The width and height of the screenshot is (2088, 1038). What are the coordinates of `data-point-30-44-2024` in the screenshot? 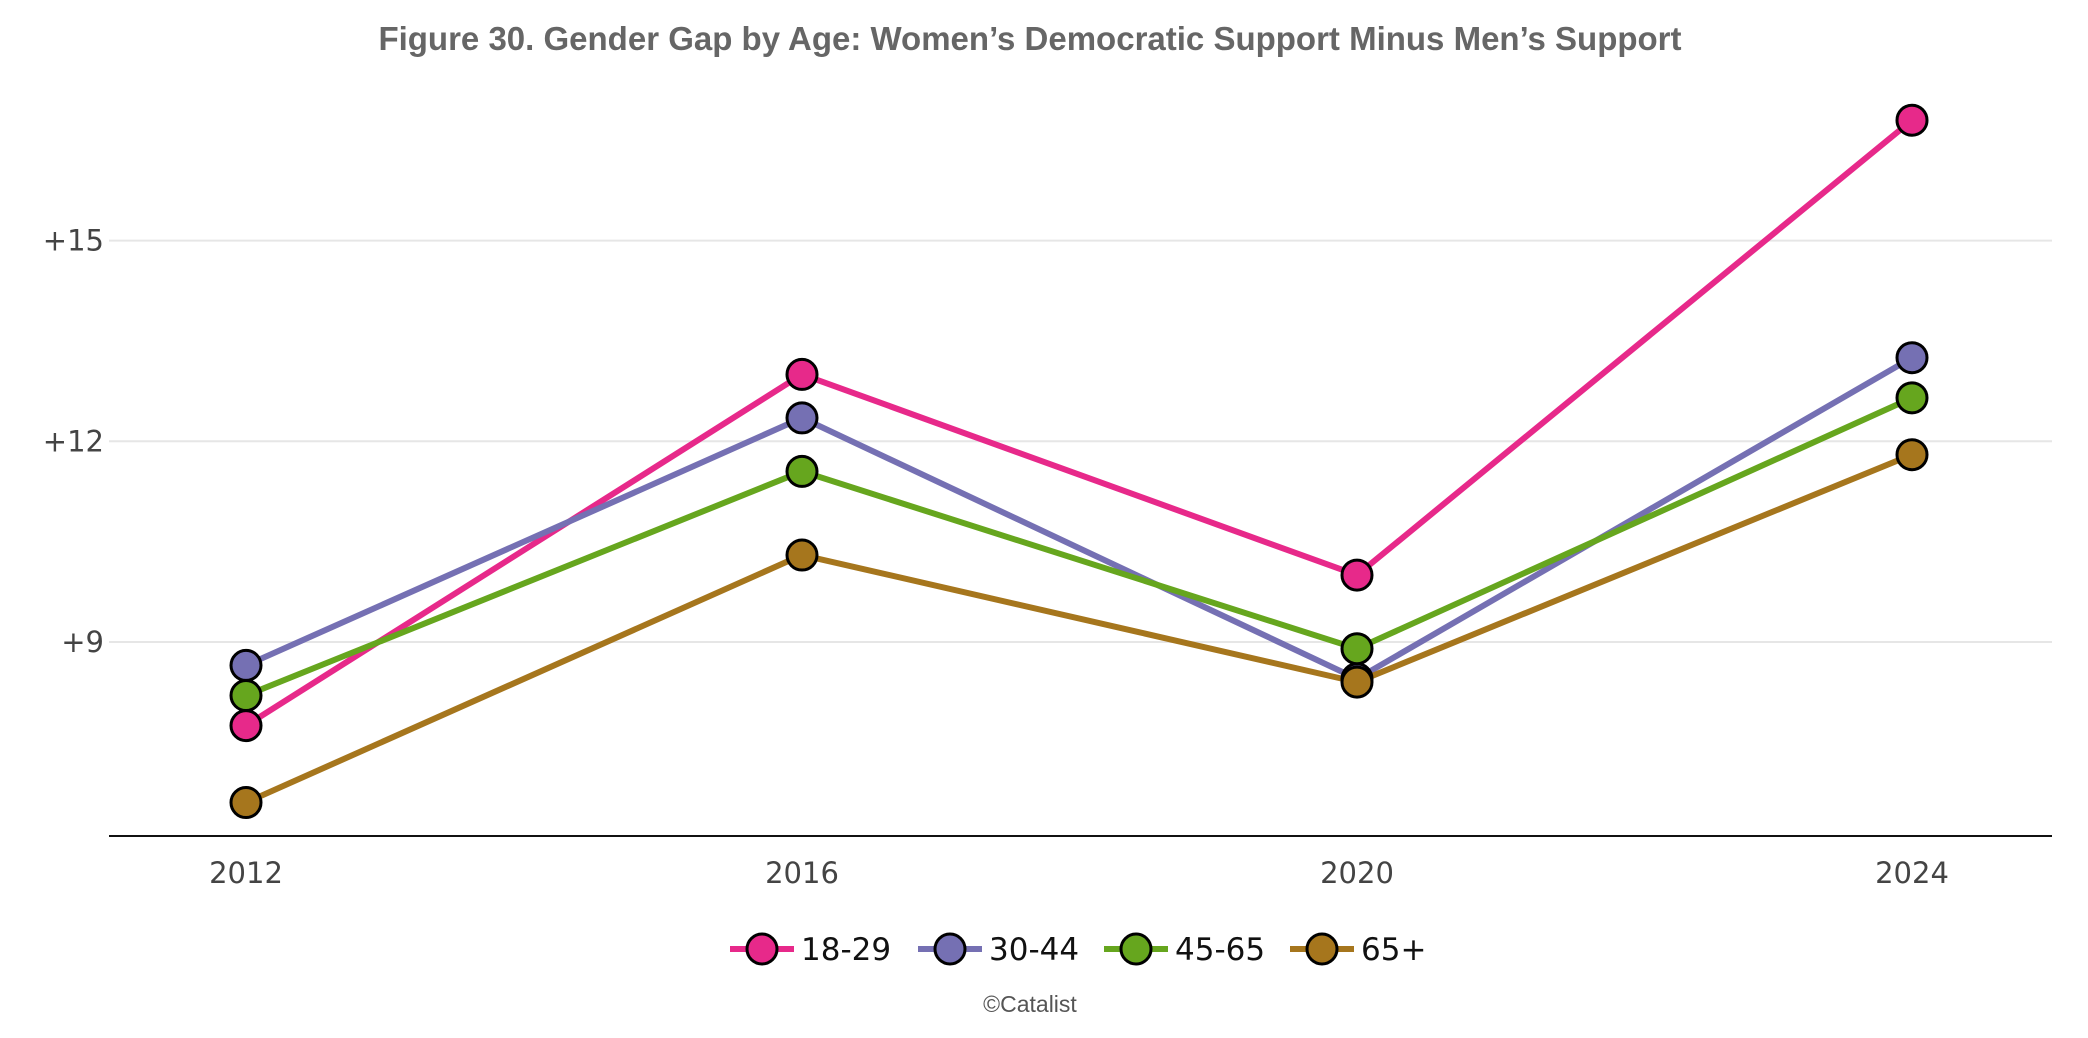 It's located at (1912, 358).